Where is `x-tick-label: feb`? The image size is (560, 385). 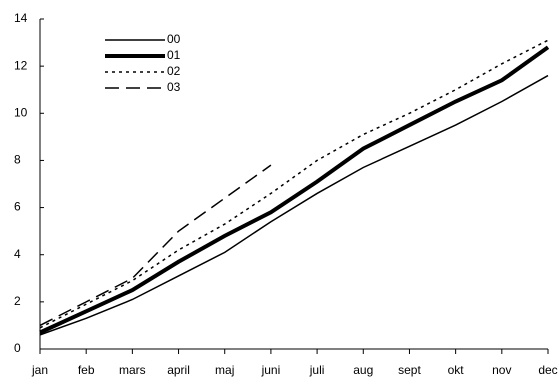 x-tick-label: feb is located at coordinates (86, 370).